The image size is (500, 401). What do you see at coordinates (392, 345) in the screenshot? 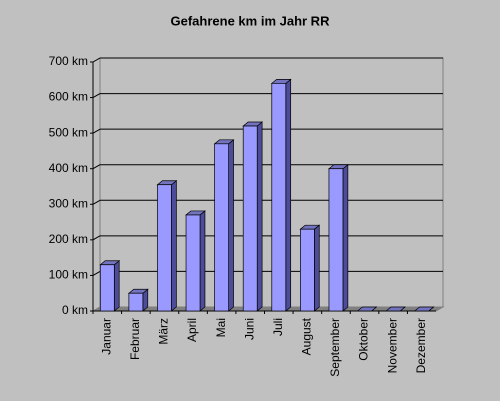
I see `x-tick-label: November` at bounding box center [392, 345].